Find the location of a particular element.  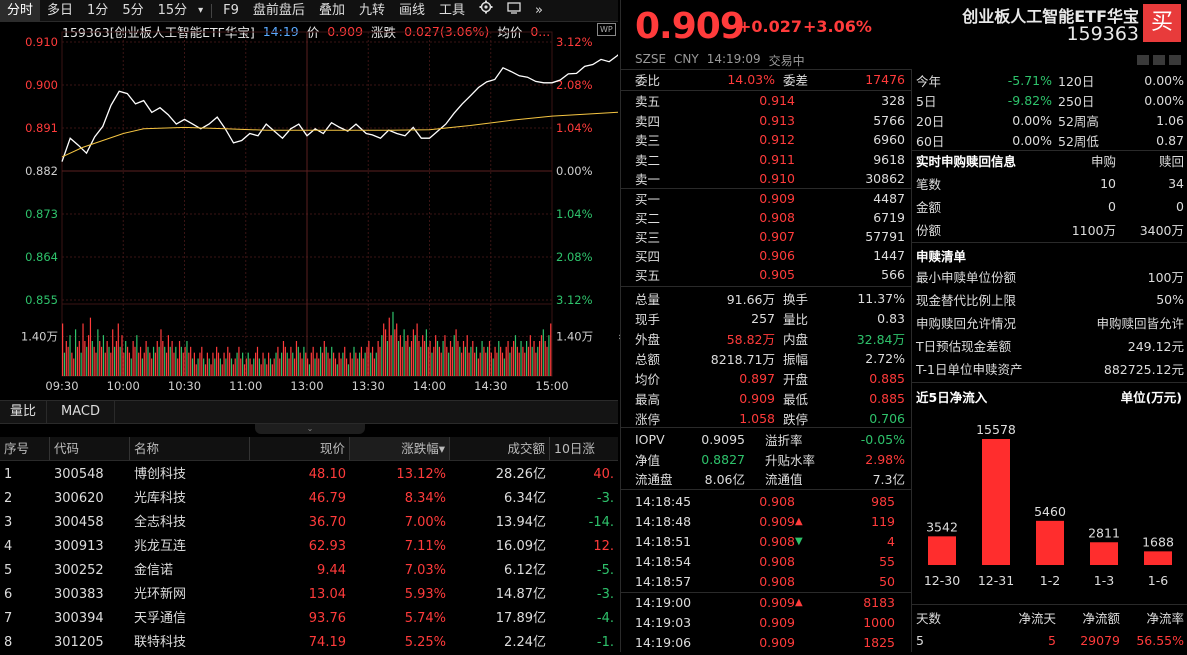

table-row: 5 300252 金信诺 9.44 7.03% 6.12亿 -5. is located at coordinates (309, 571).